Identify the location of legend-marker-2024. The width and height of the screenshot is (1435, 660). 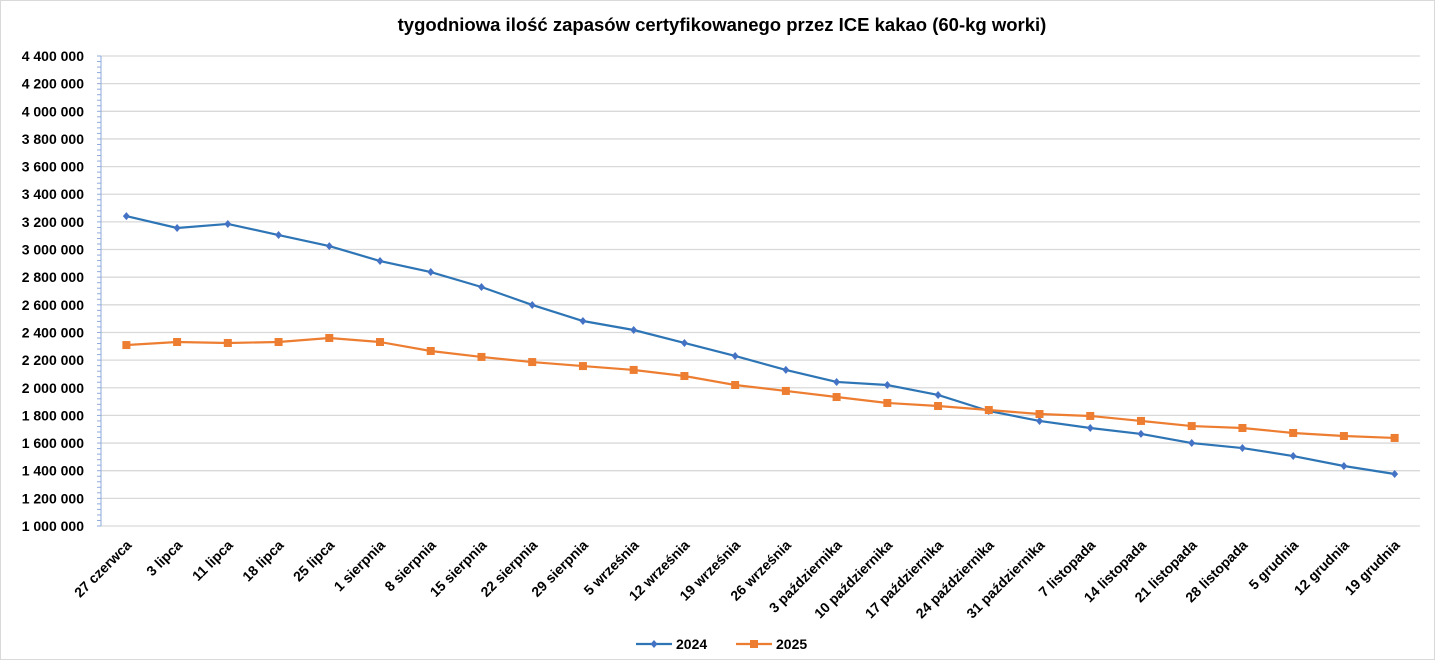
(654, 644).